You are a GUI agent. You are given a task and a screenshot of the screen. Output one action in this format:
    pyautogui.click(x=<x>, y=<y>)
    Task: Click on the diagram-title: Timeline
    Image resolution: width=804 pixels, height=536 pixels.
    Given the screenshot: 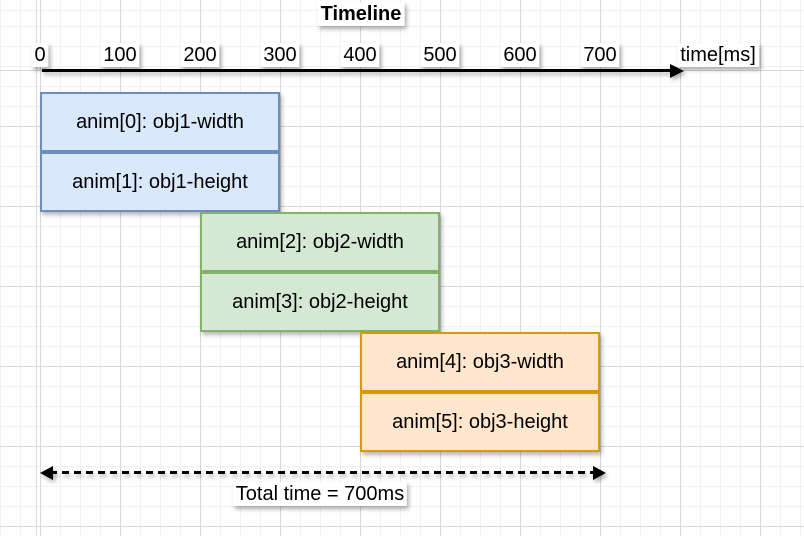 What is the action you would take?
    pyautogui.click(x=361, y=14)
    